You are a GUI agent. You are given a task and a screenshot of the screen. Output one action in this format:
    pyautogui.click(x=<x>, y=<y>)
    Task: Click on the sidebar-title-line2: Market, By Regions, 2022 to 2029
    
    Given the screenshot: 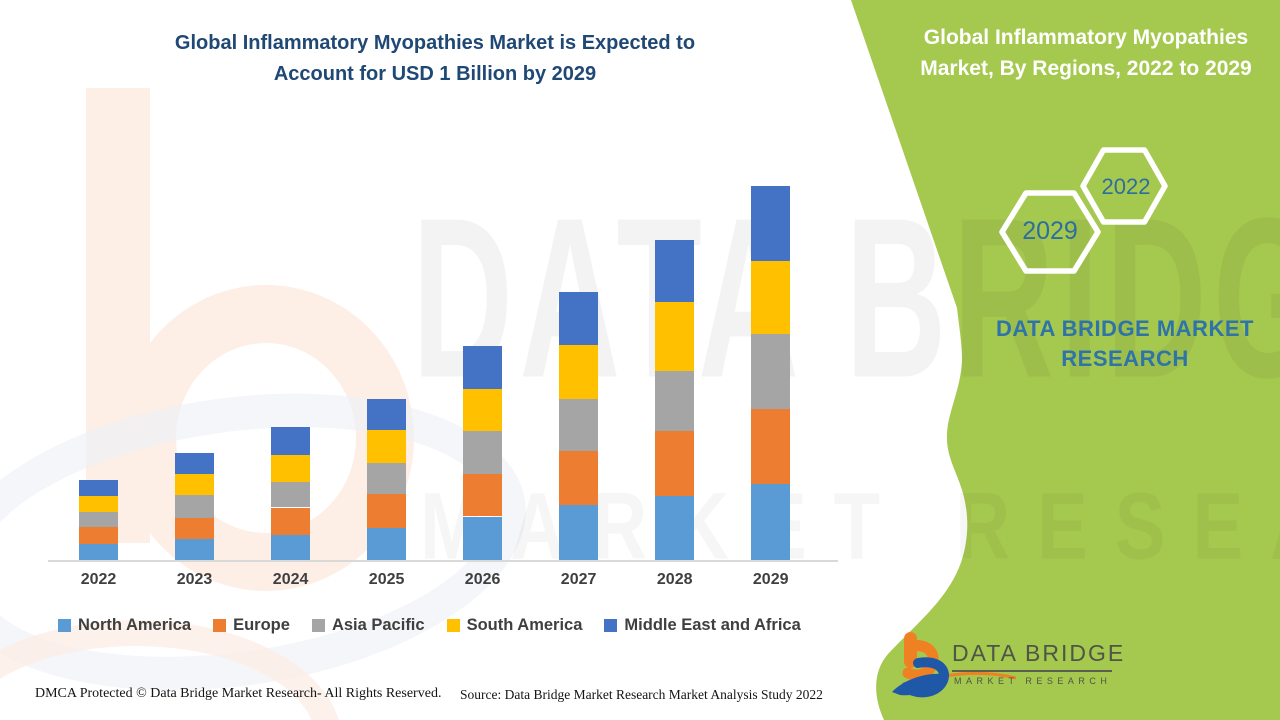 What is the action you would take?
    pyautogui.click(x=1086, y=68)
    